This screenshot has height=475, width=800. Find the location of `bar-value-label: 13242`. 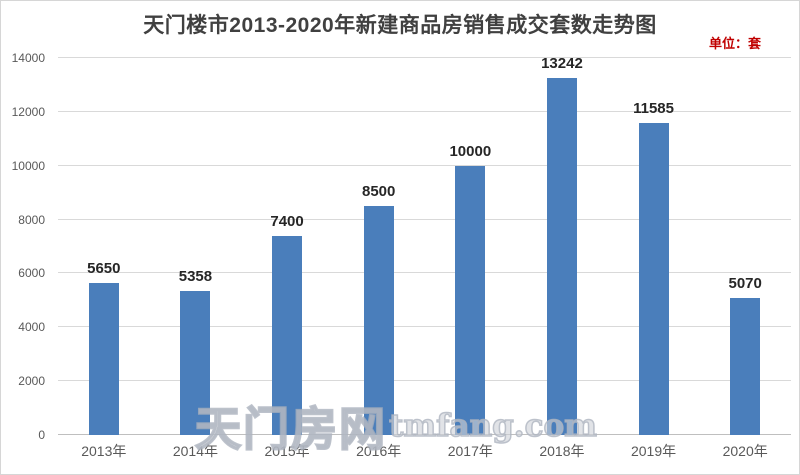

bar-value-label: 13242 is located at coordinates (562, 64).